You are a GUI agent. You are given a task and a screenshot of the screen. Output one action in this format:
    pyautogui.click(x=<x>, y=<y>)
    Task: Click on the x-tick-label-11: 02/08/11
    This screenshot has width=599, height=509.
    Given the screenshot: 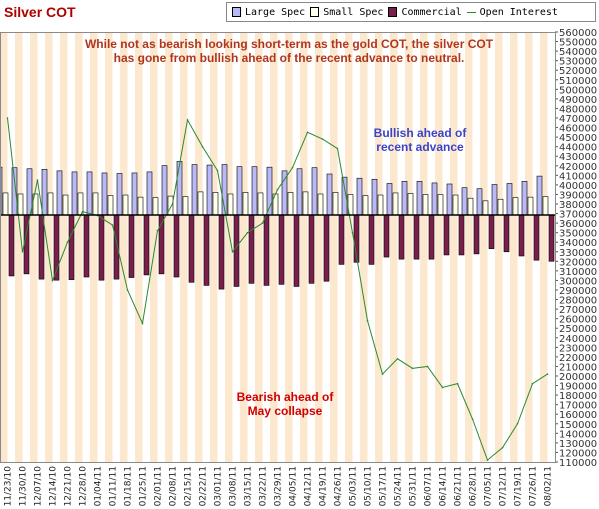 What is the action you would take?
    pyautogui.click(x=174, y=486)
    